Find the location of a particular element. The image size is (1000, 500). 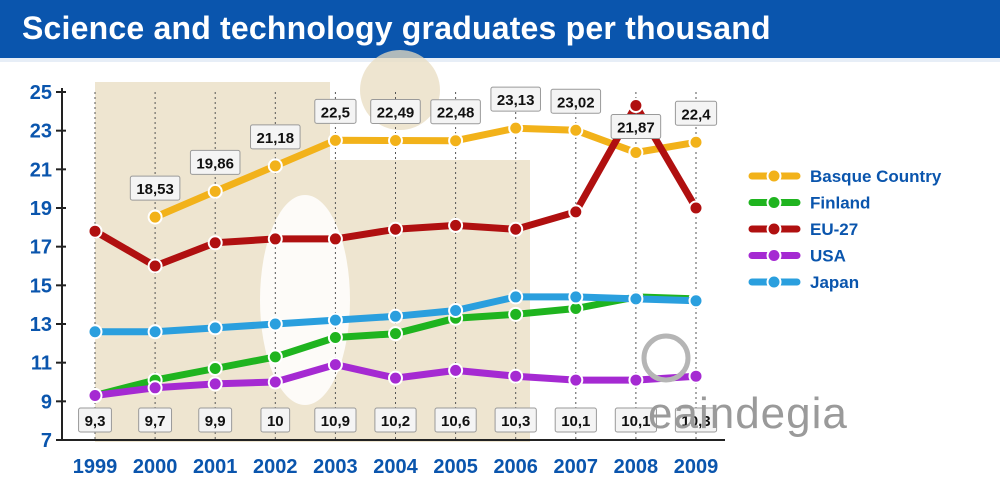

data-label-group: 10 is located at coordinates (275, 420).